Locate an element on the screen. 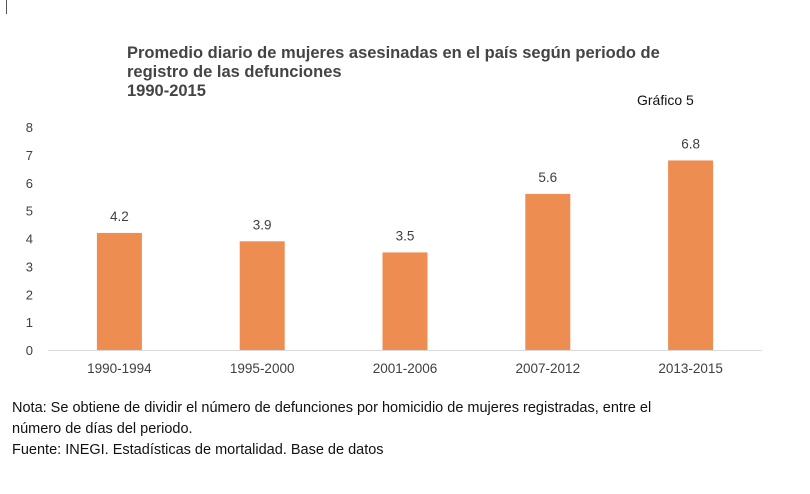 The image size is (810, 494). x-tick-label: 1990-1994 is located at coordinates (119, 368).